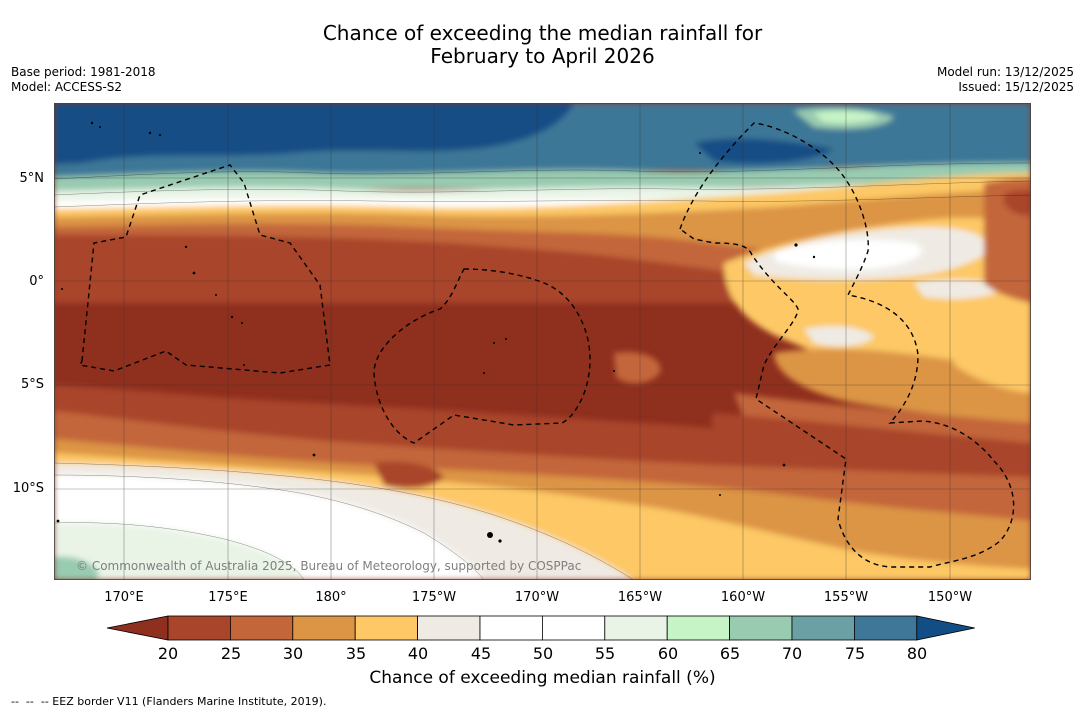  What do you see at coordinates (1016, 87) in the screenshot?
I see `issued-text: Issued: 15/12/2025` at bounding box center [1016, 87].